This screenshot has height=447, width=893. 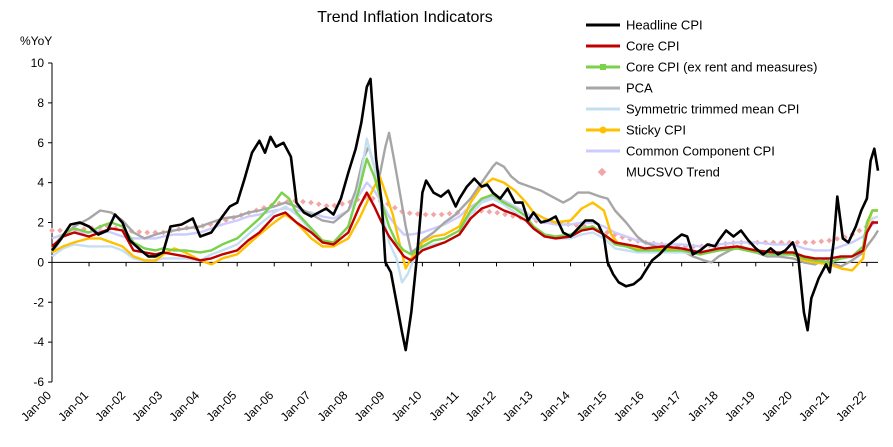 What do you see at coordinates (629, 406) in the screenshot?
I see `x-tick-label: Jan-16` at bounding box center [629, 406].